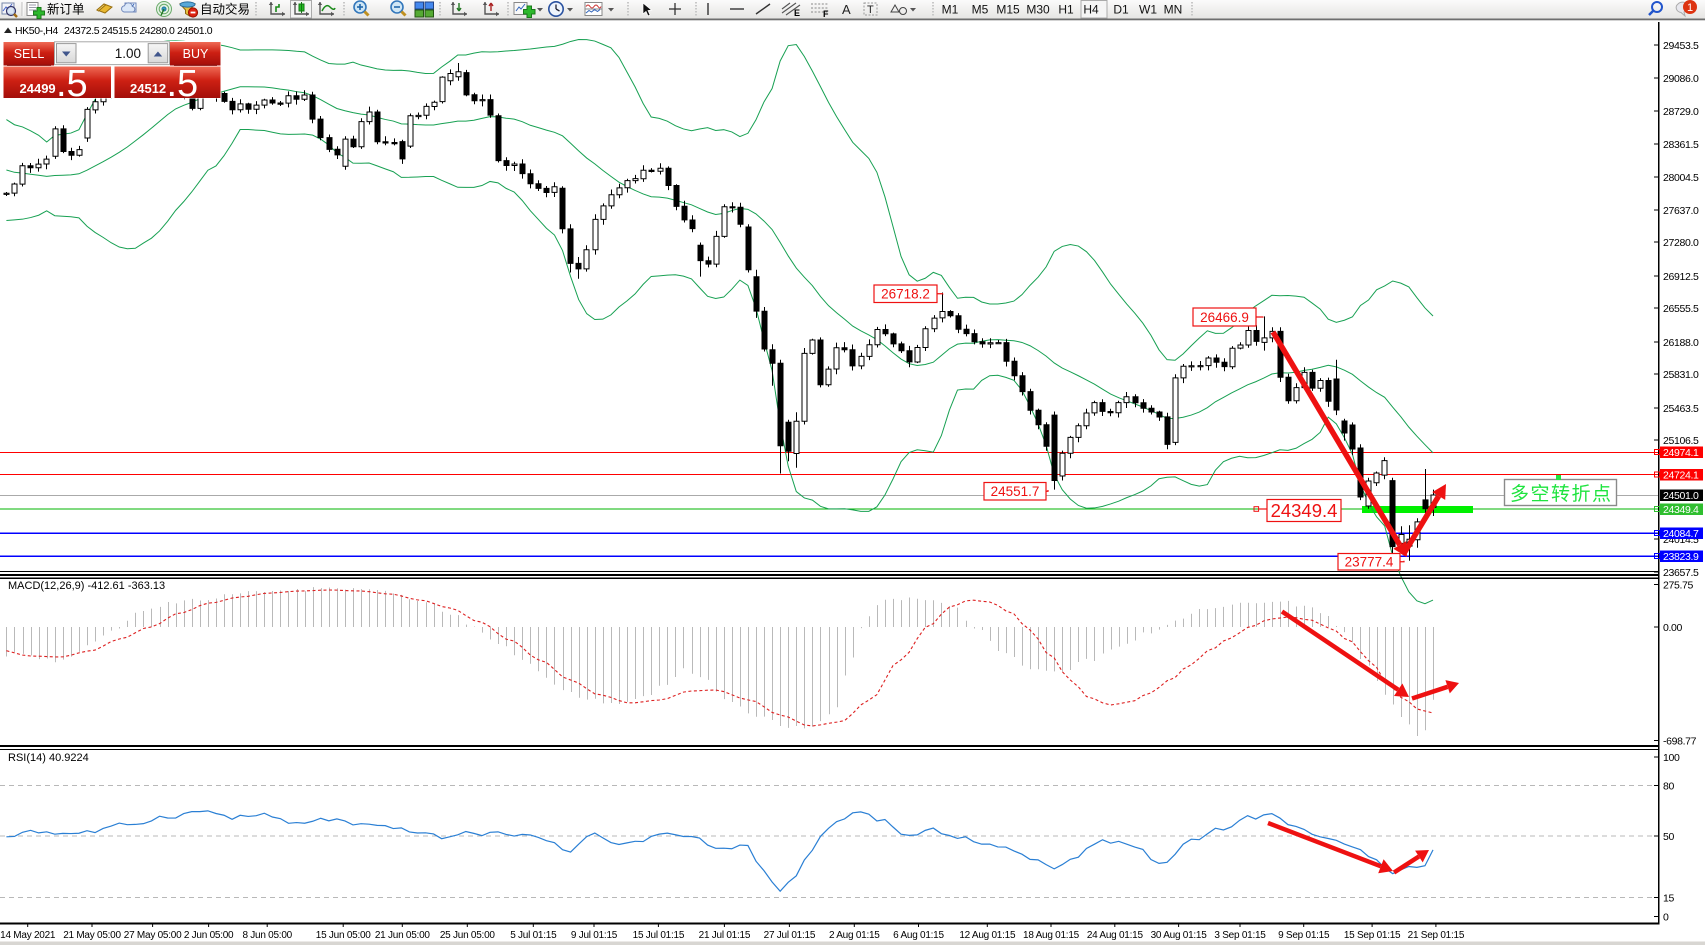  I want to click on svg-text: 0, so click(1666, 918).